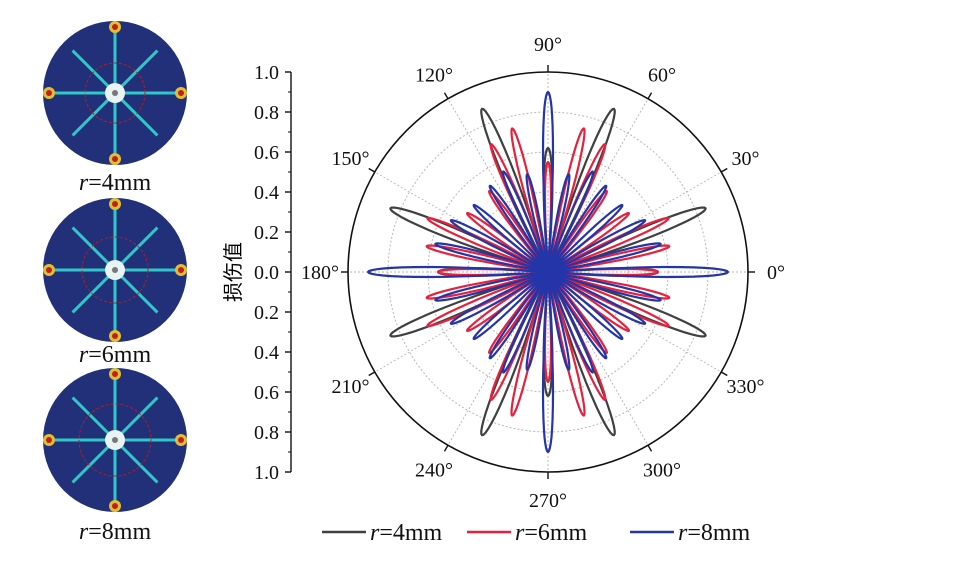 The height and width of the screenshot is (585, 968). I want to click on legend-label: r=6mm, so click(551, 533).